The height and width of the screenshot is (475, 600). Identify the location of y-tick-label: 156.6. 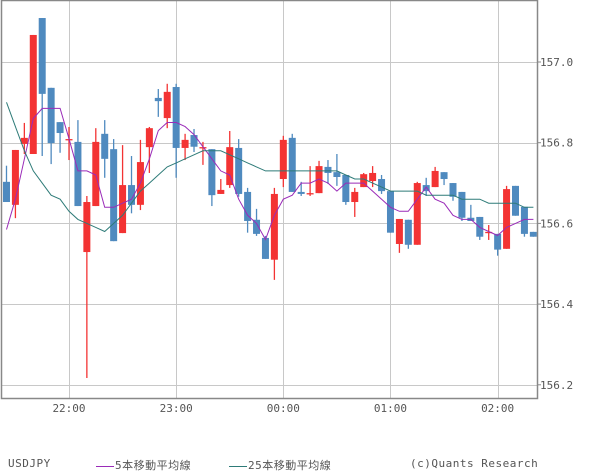
(556, 223).